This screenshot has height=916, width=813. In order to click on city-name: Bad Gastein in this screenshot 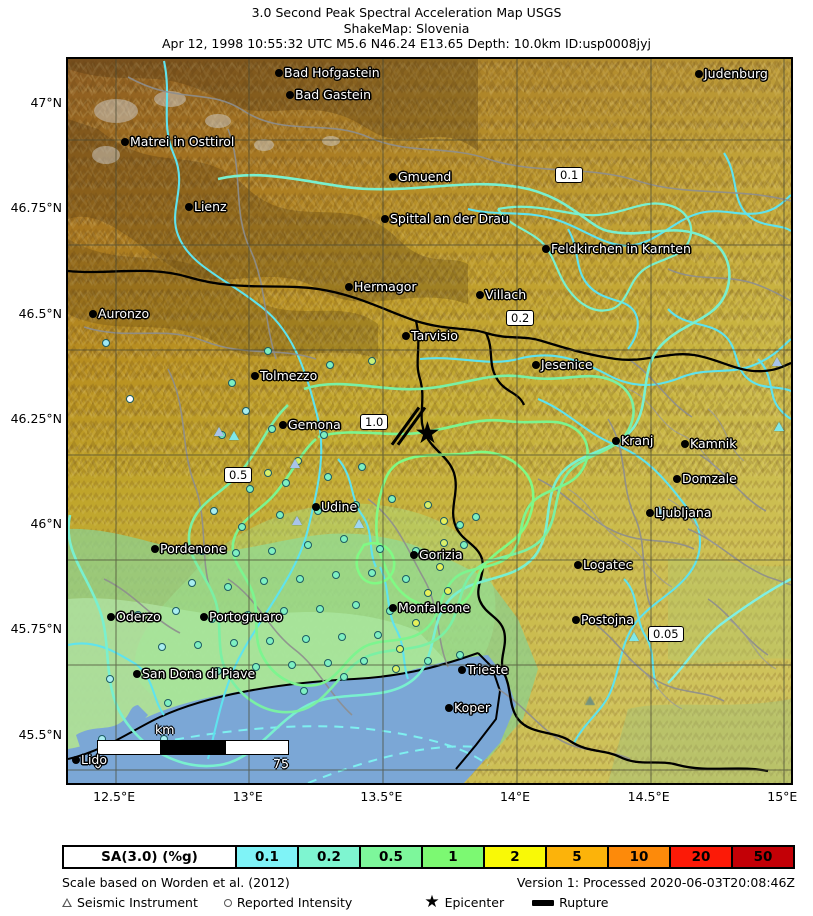, I will do `click(333, 94)`.